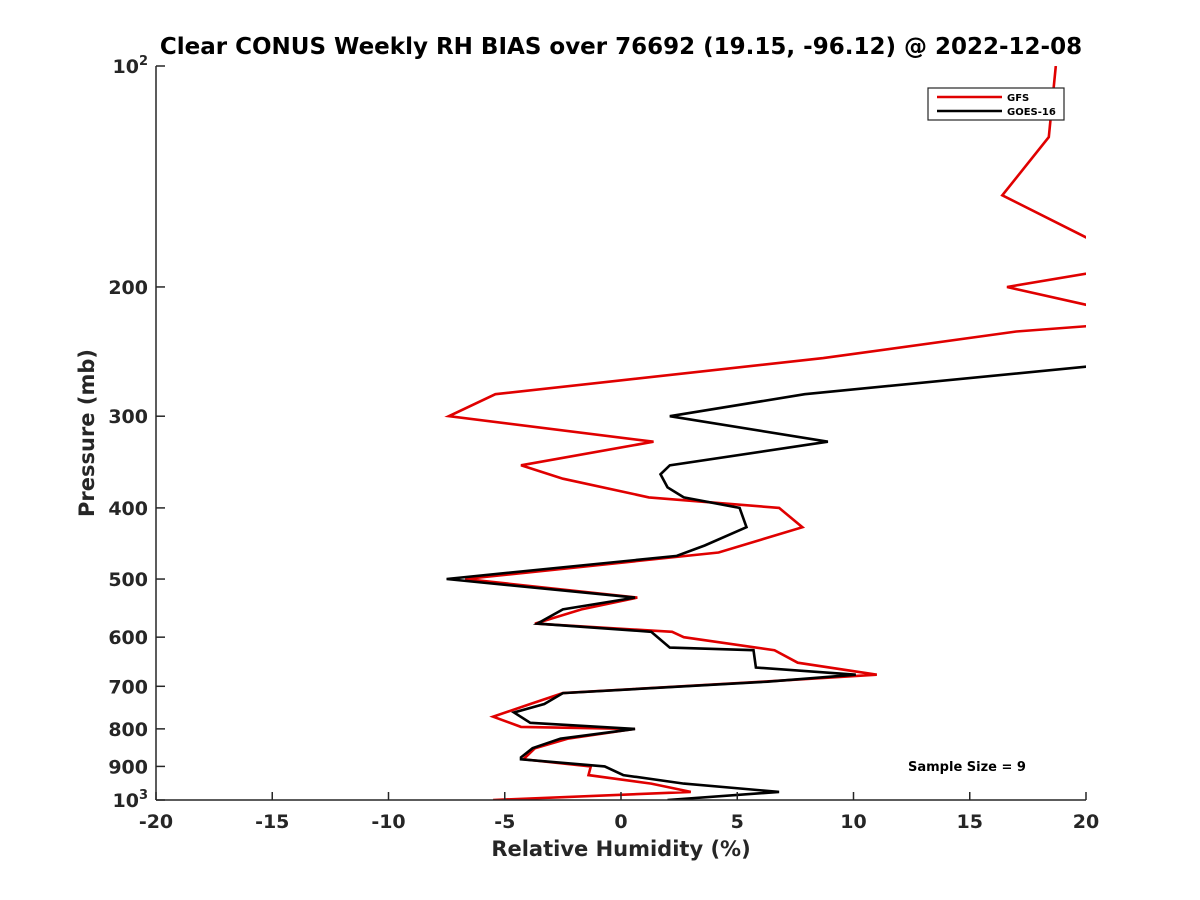 The height and width of the screenshot is (900, 1200). I want to click on x-tick-label: -10, so click(388, 822).